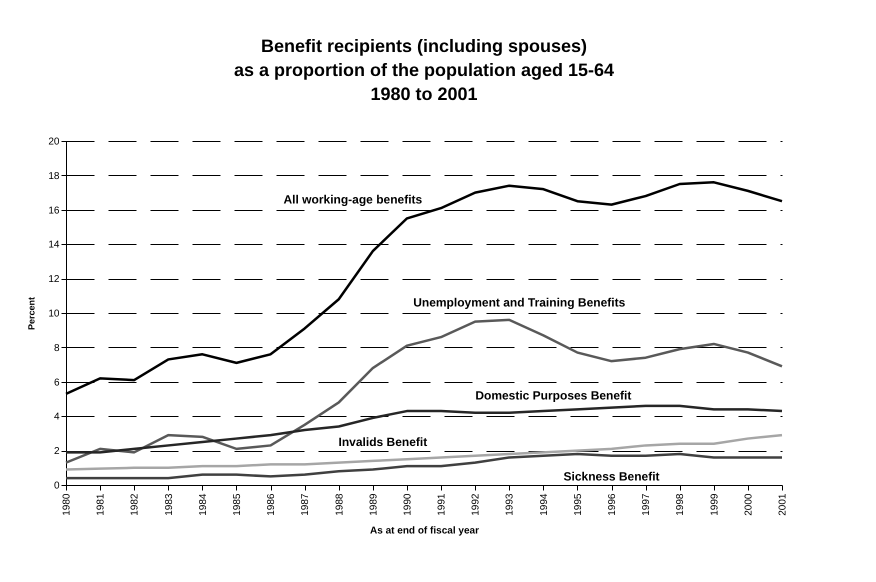 The width and height of the screenshot is (876, 582). I want to click on x-tick-label: 1998, so click(680, 504).